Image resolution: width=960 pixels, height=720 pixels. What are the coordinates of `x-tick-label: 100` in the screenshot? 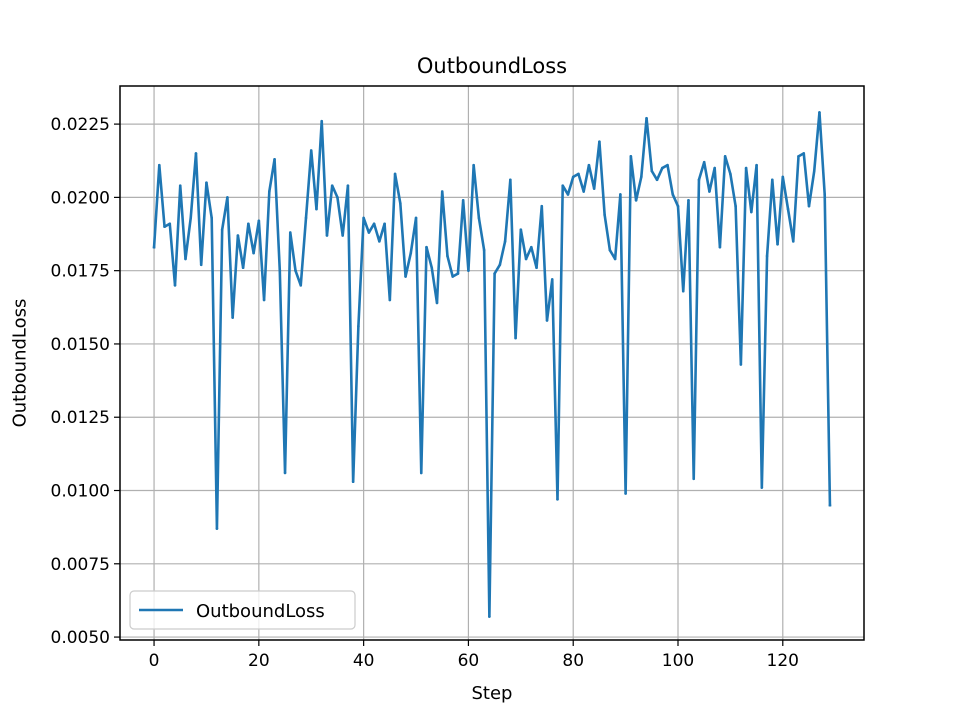 It's located at (678, 661).